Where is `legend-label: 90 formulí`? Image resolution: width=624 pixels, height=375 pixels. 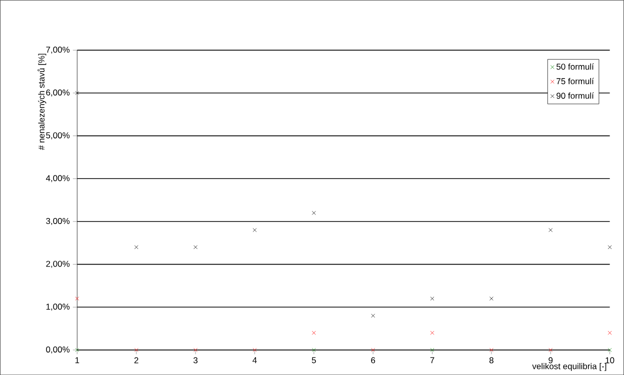
legend-label: 90 formulí is located at coordinates (575, 95).